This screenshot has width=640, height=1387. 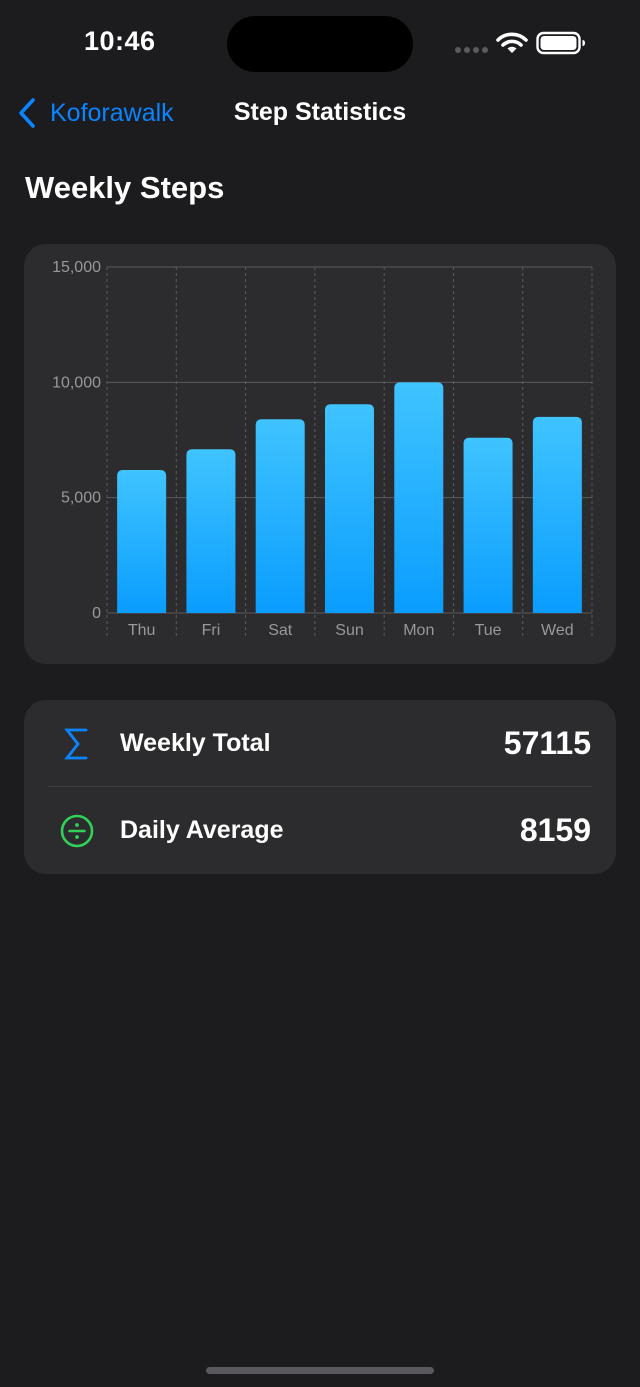 What do you see at coordinates (76, 744) in the screenshot?
I see `sigma-icon` at bounding box center [76, 744].